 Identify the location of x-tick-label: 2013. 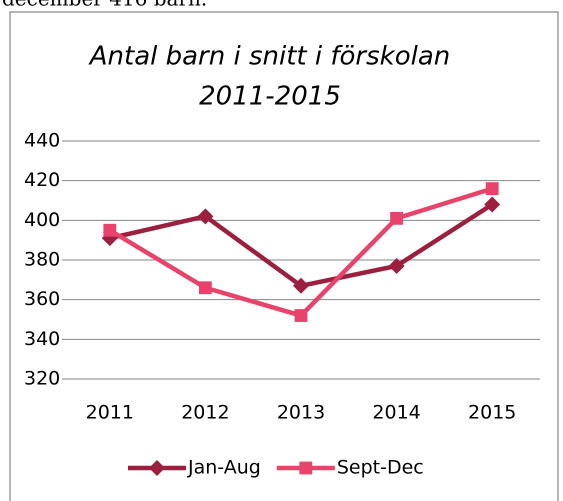
(301, 413).